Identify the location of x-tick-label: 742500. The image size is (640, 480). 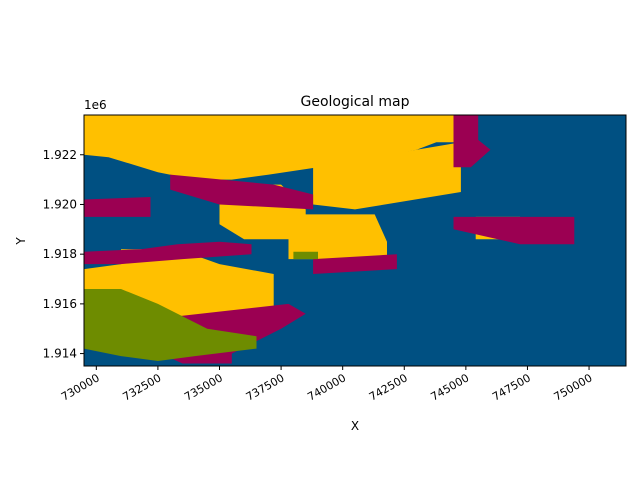
(388, 387).